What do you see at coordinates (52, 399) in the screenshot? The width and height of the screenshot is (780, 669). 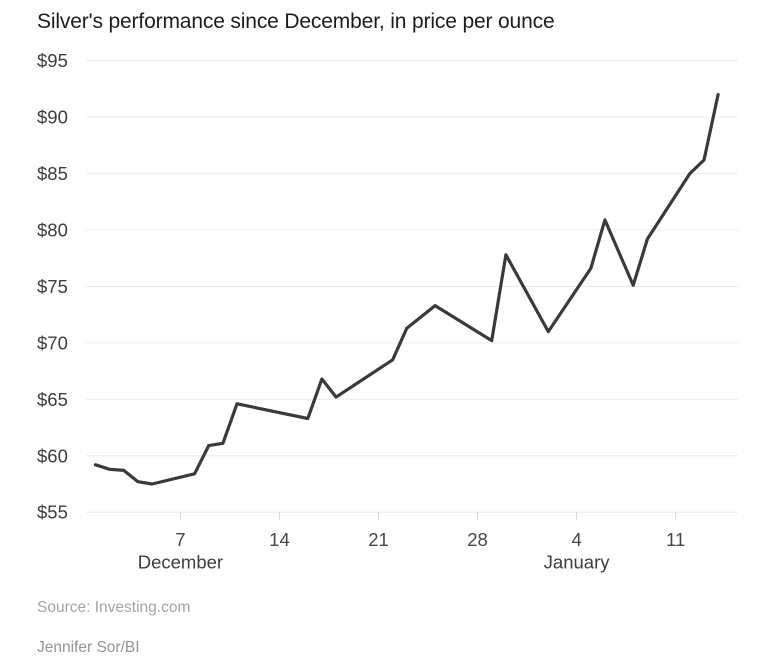 I see `y-tick-label: $65` at bounding box center [52, 399].